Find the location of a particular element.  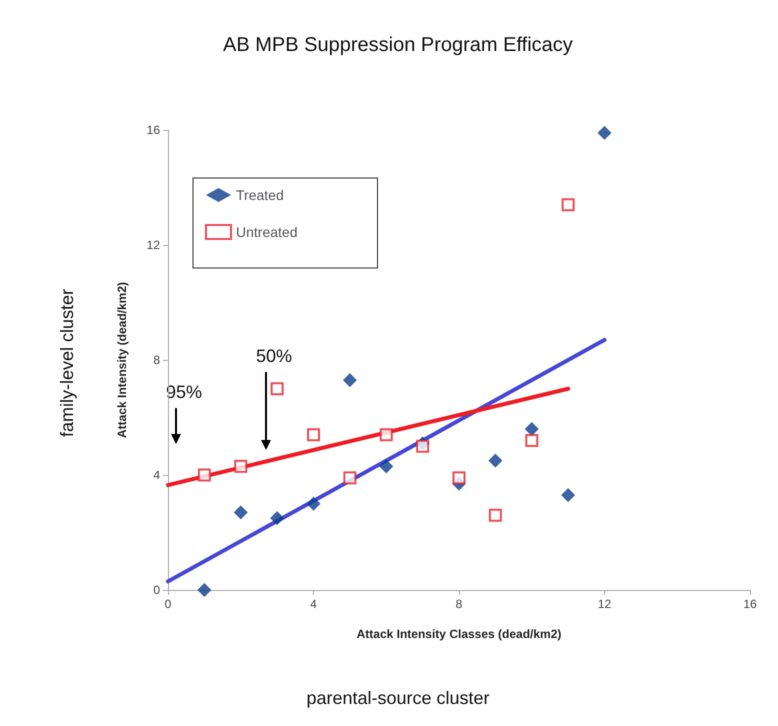

y-tick-label: 12 is located at coordinates (153, 245).